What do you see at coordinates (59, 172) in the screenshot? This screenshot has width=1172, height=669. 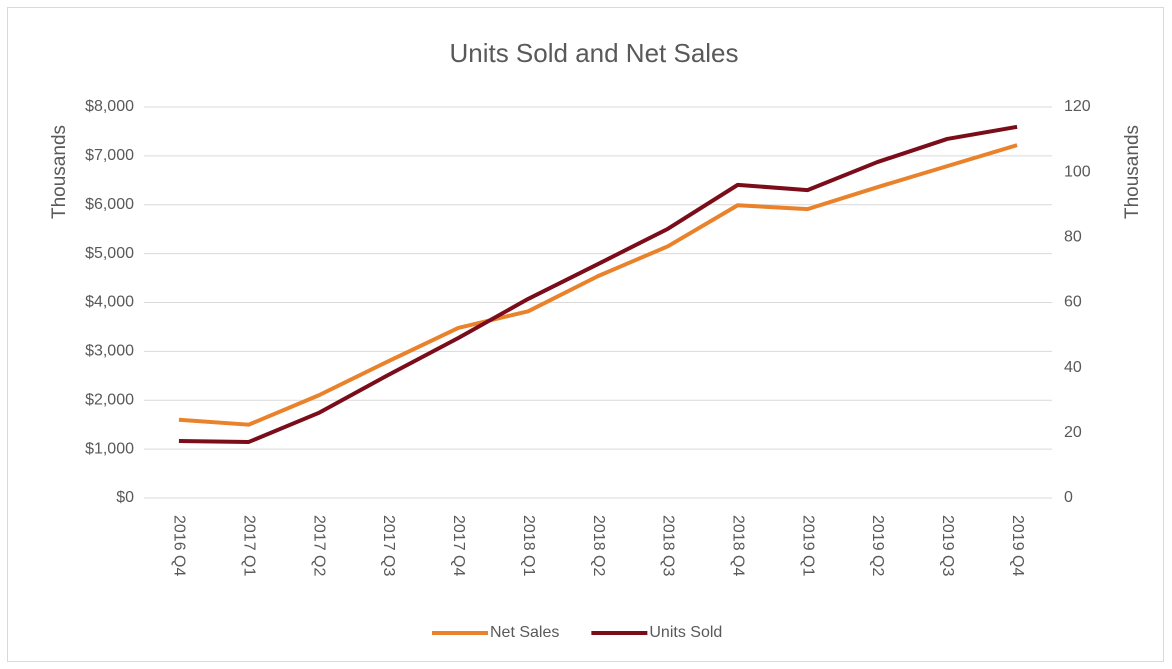 I see `y-axis-title: Thousands` at bounding box center [59, 172].